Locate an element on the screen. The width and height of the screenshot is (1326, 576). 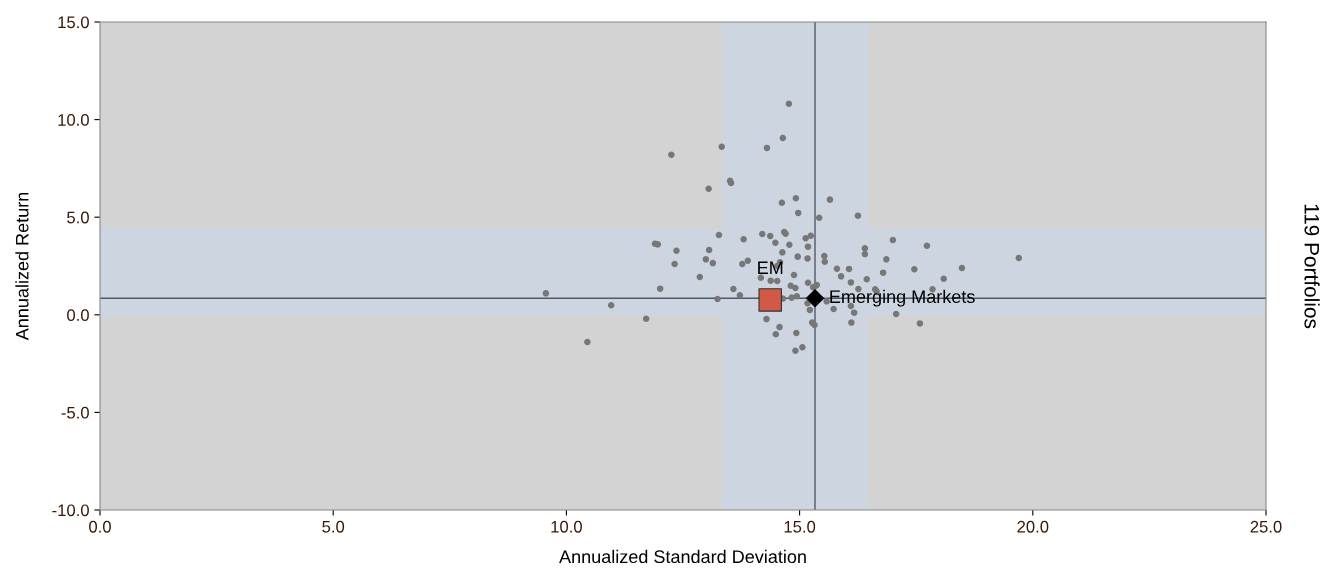
x-tick-label: 5.0 is located at coordinates (333, 526).